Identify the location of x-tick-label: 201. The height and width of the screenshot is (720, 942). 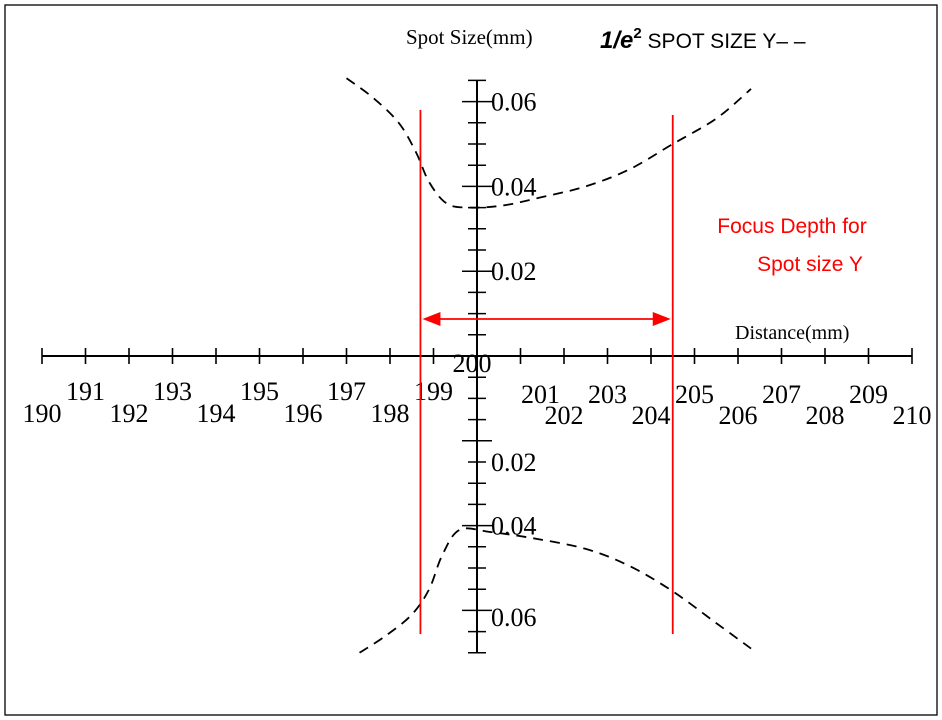
(540, 394).